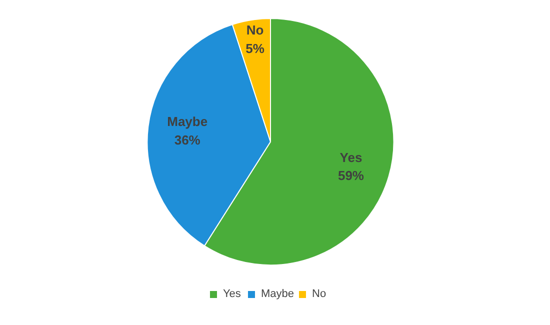 The image size is (550, 325). Describe the element at coordinates (232, 294) in the screenshot. I see `legend-label: Yes` at that location.